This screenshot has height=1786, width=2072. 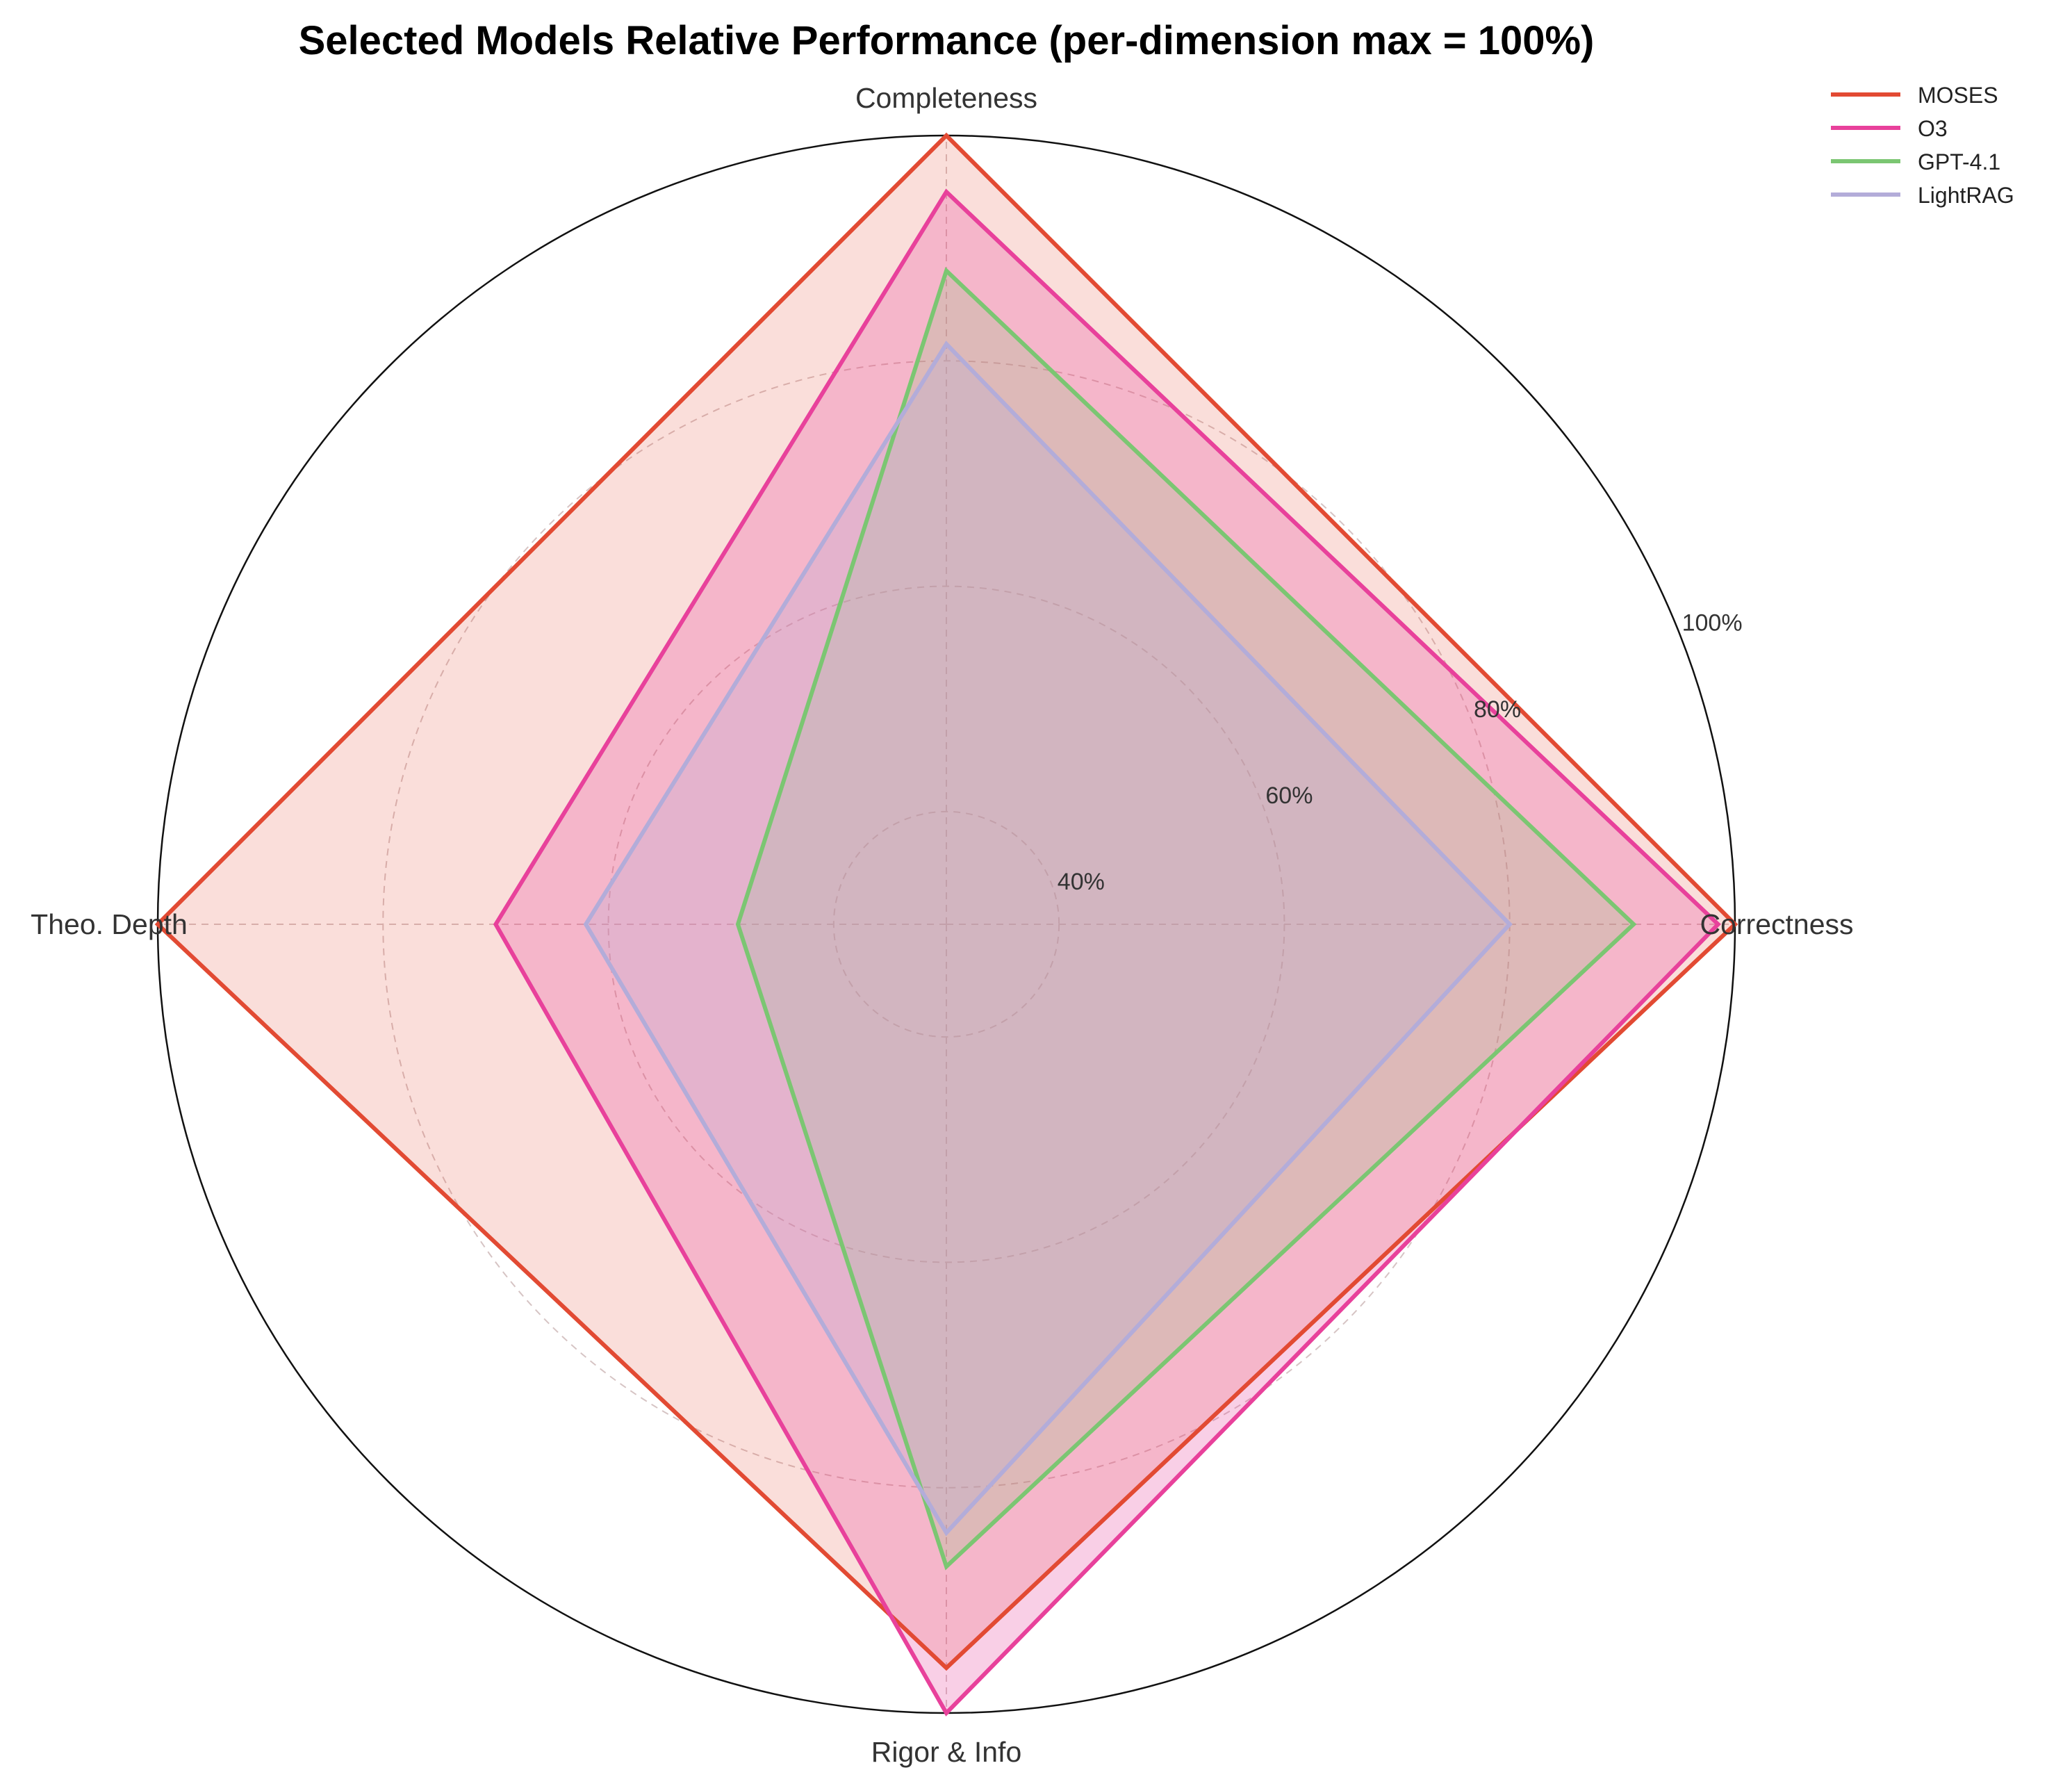 What do you see at coordinates (1776, 924) in the screenshot?
I see `axis-label: Correctness` at bounding box center [1776, 924].